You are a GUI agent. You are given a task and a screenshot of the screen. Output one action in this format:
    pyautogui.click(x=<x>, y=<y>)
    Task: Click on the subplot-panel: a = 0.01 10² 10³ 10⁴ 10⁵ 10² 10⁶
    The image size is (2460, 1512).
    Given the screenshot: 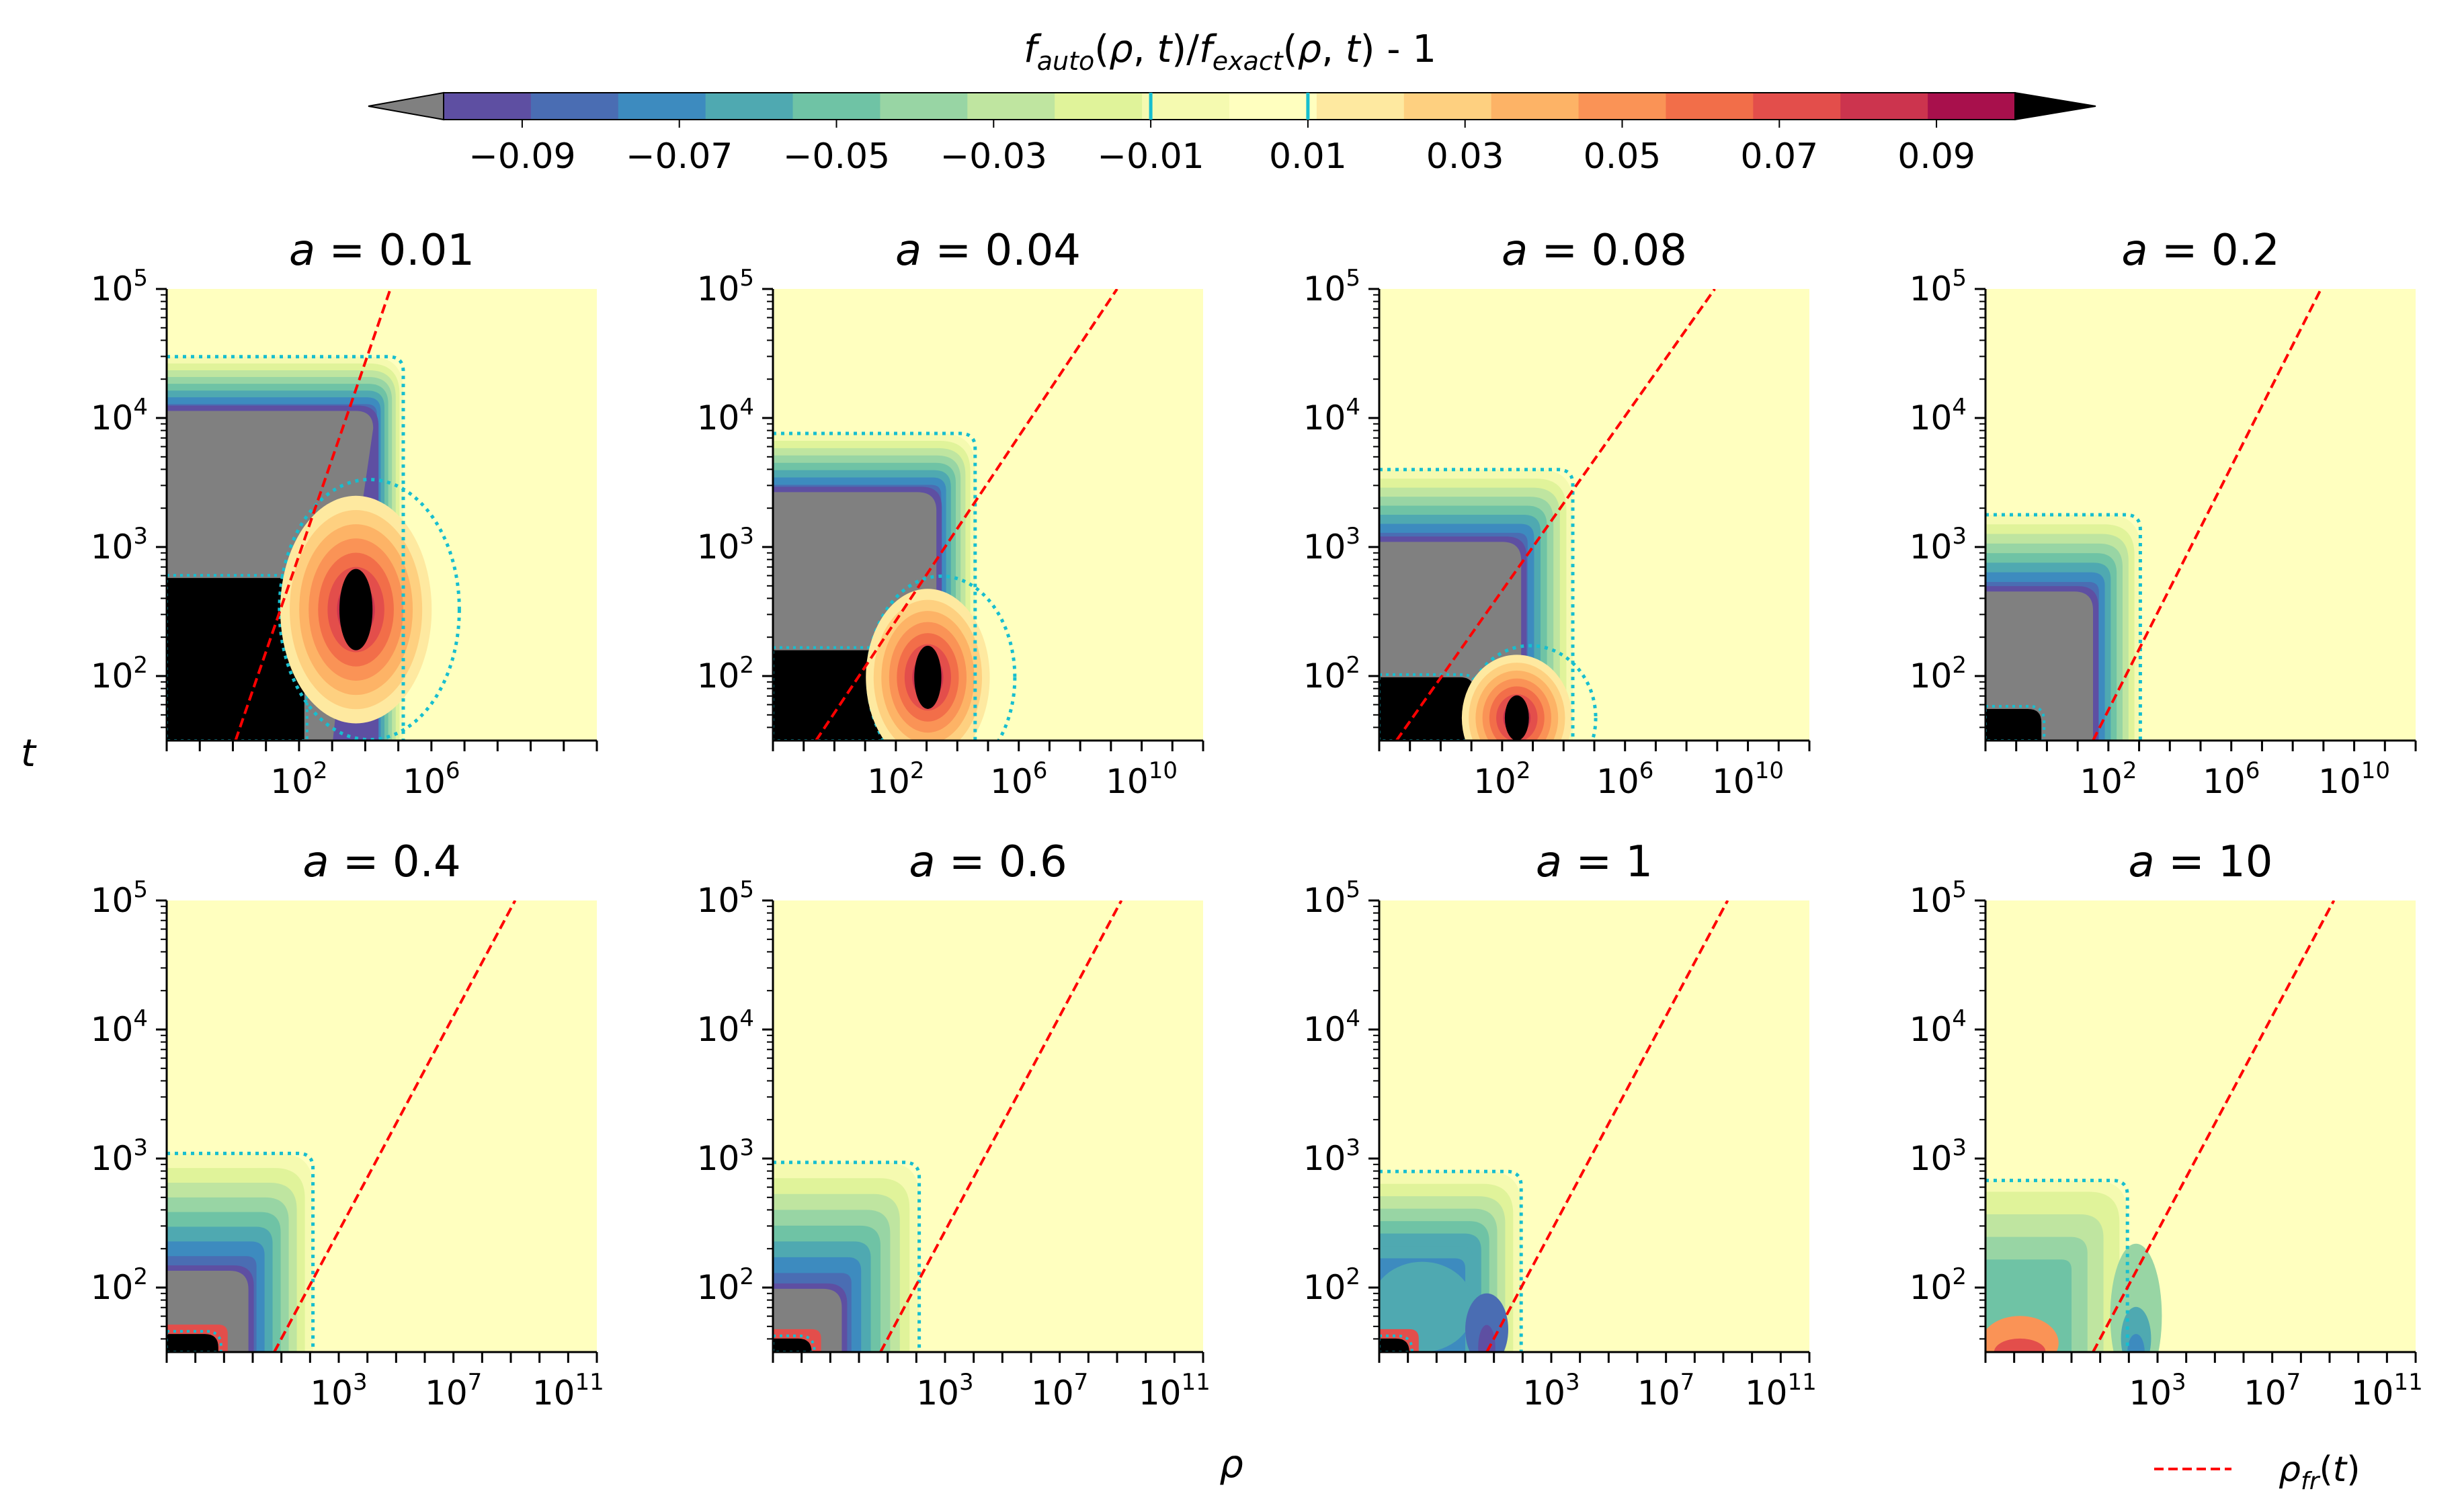 What is the action you would take?
    pyautogui.click(x=344, y=514)
    